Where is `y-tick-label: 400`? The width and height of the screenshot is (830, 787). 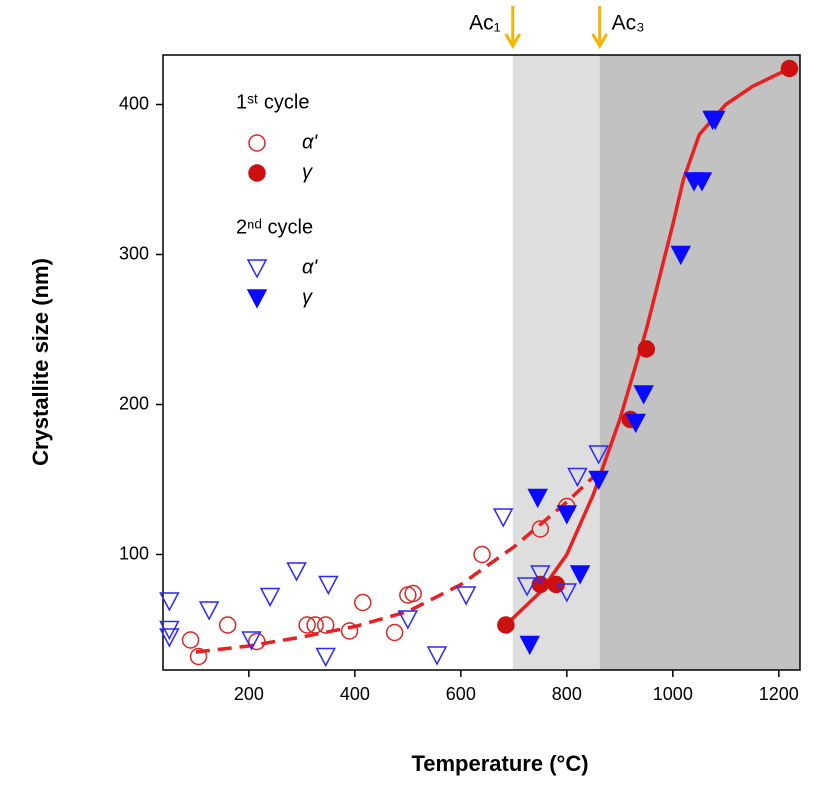
y-tick-label: 400 is located at coordinates (134, 103).